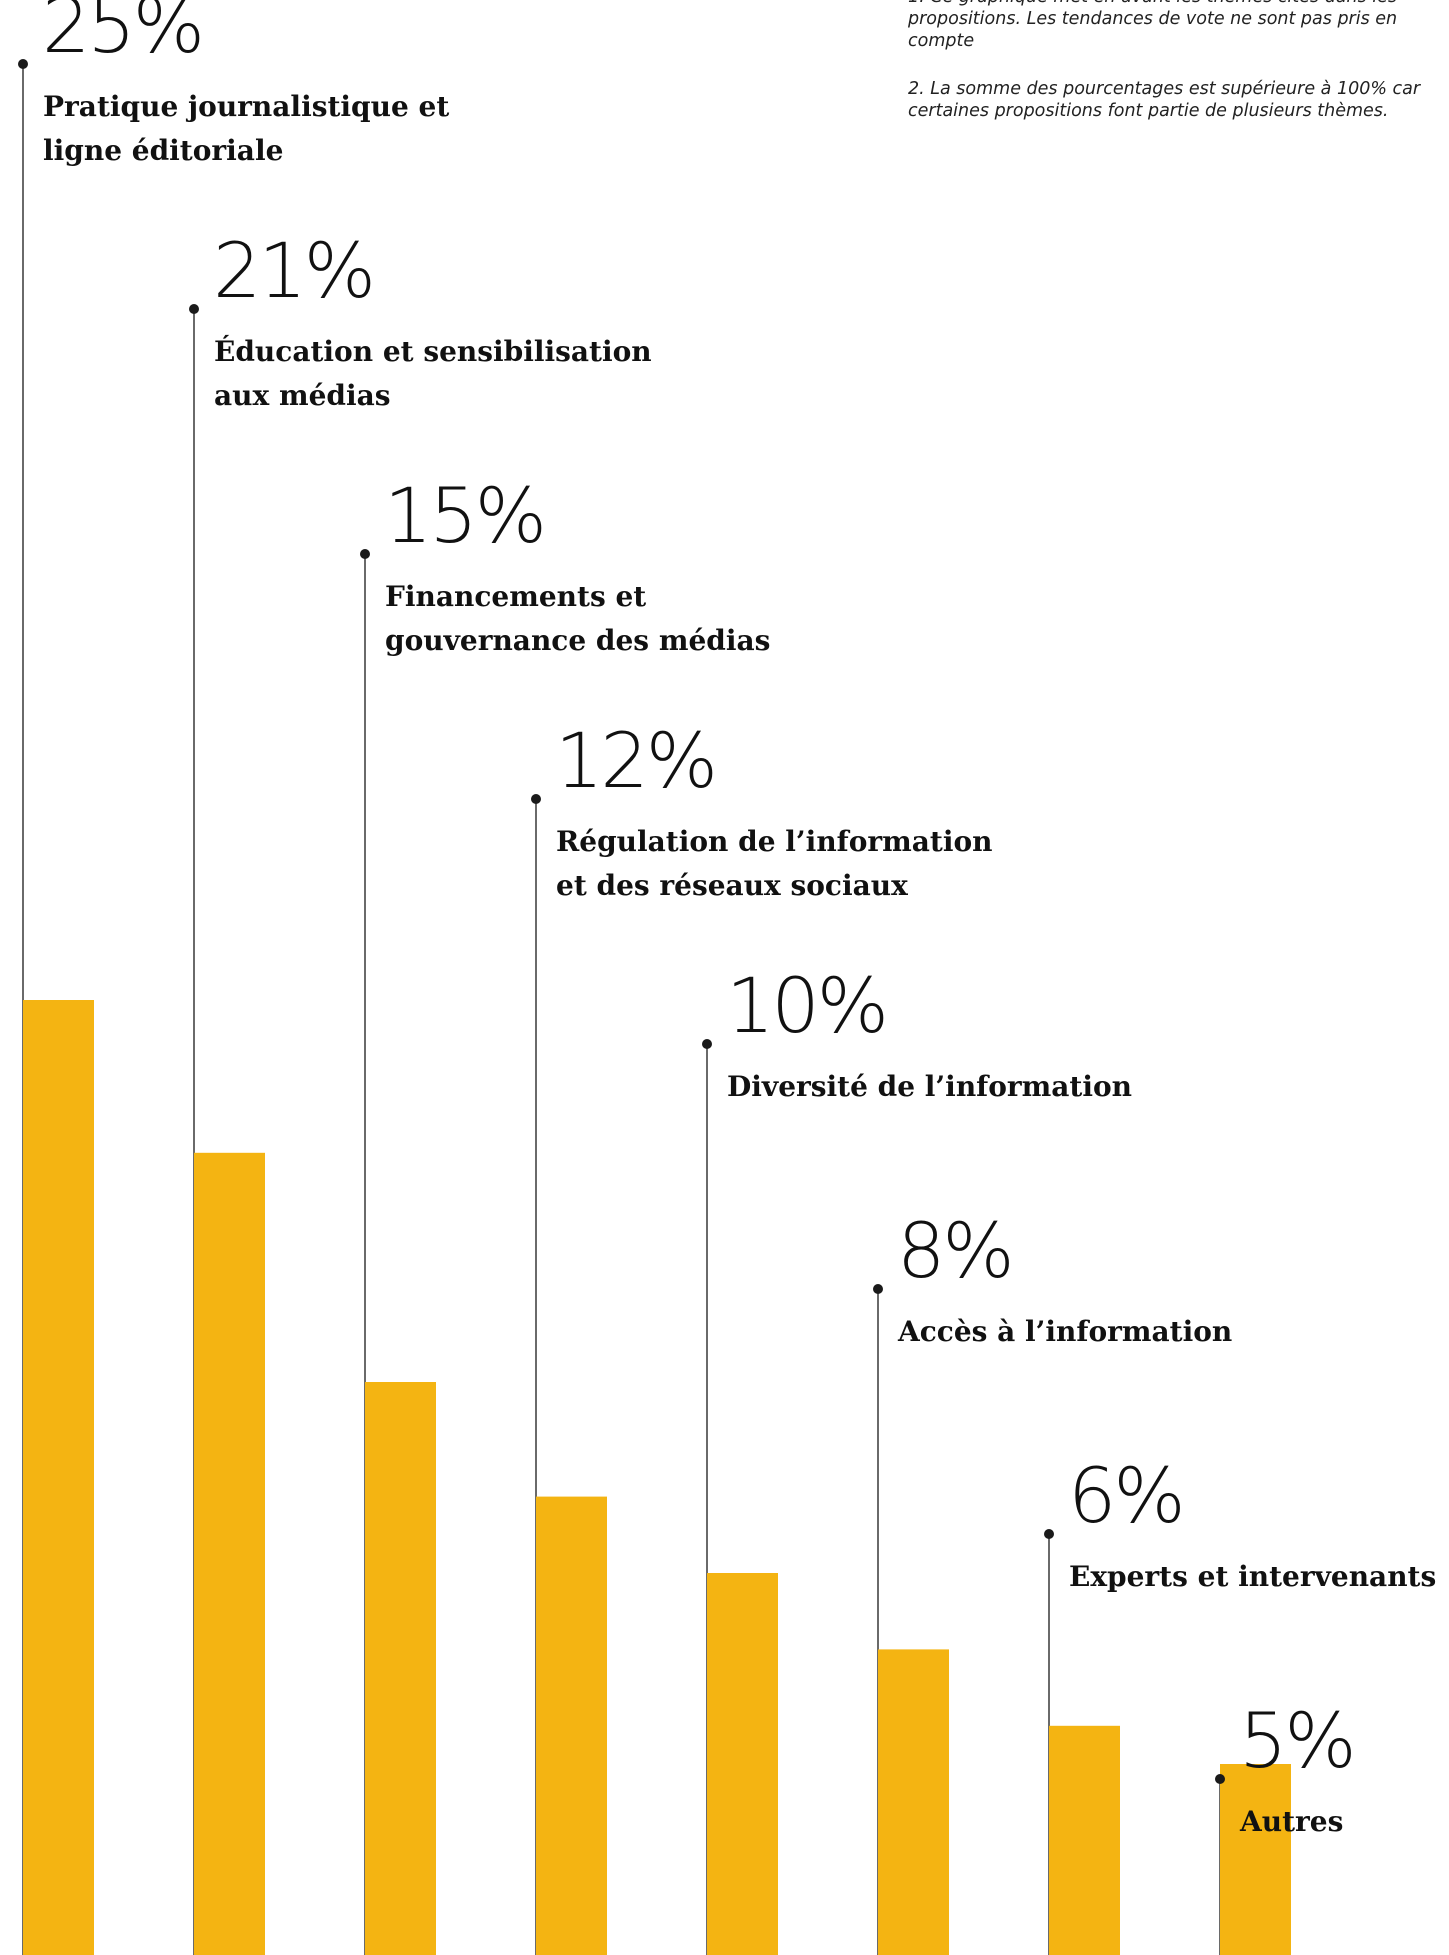 The height and width of the screenshot is (1955, 1449). What do you see at coordinates (1049, 1534) in the screenshot?
I see `marker-dot-experts-et-intervenants` at bounding box center [1049, 1534].